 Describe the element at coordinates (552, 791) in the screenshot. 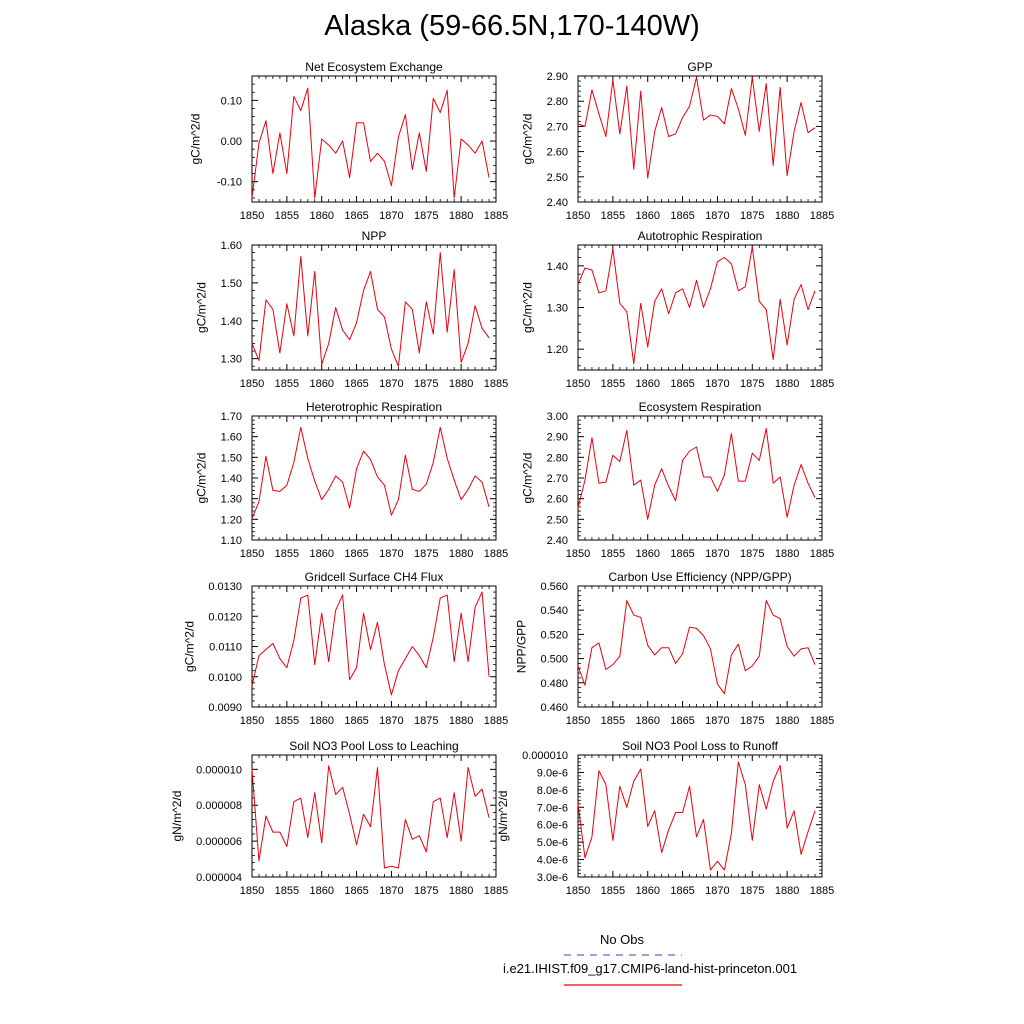

I see `y-tick-label: 8.0e-6` at that location.